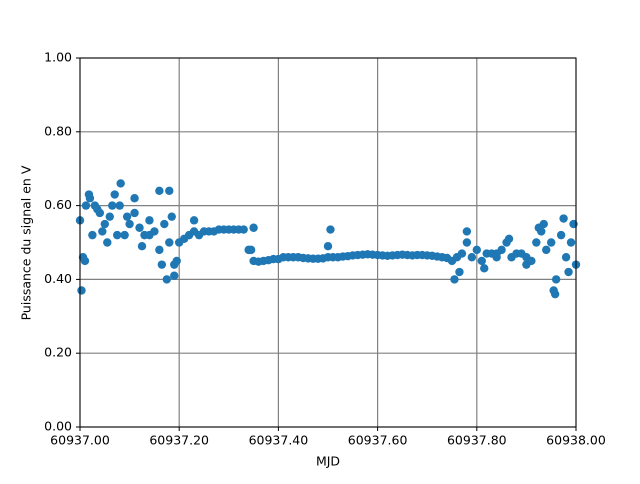 The image size is (640, 484). What do you see at coordinates (58, 352) in the screenshot?
I see `y-tick-label: 0.20` at bounding box center [58, 352].